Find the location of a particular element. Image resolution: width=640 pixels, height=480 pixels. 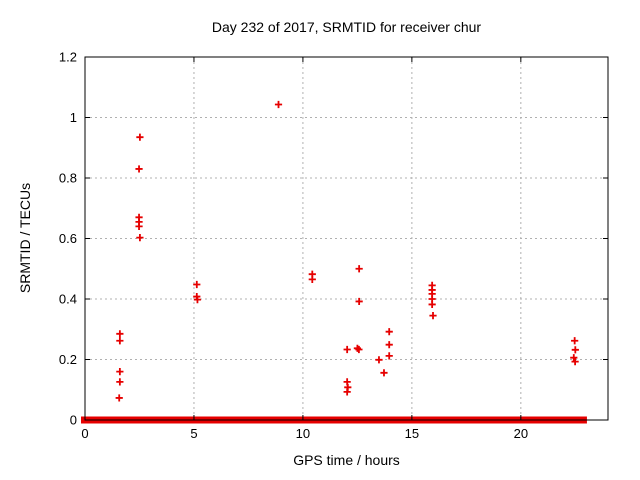

y-tick-label: 0.4 is located at coordinates (68, 299).